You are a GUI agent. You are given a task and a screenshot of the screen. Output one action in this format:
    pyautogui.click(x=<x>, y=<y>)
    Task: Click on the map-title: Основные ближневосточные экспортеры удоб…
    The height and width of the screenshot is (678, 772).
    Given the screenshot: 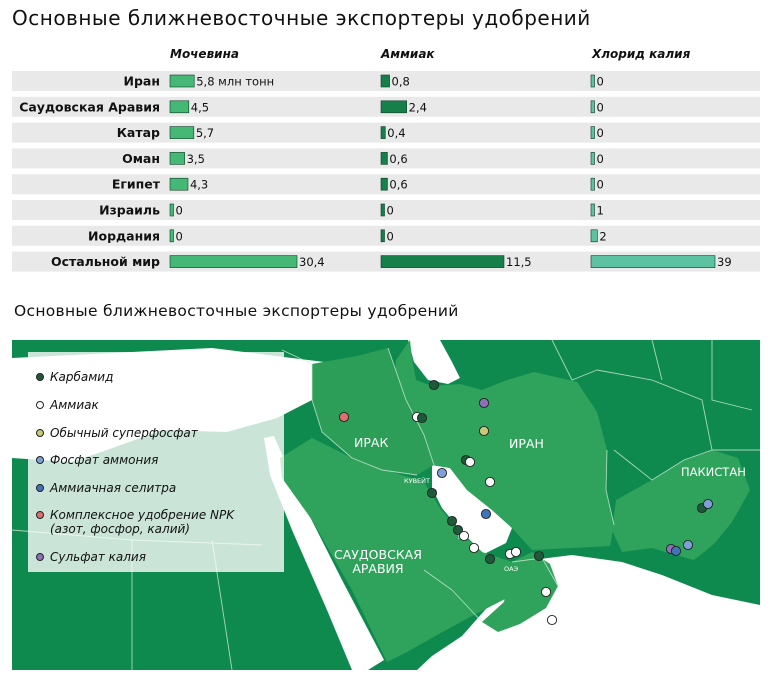 What is the action you would take?
    pyautogui.click(x=236, y=311)
    